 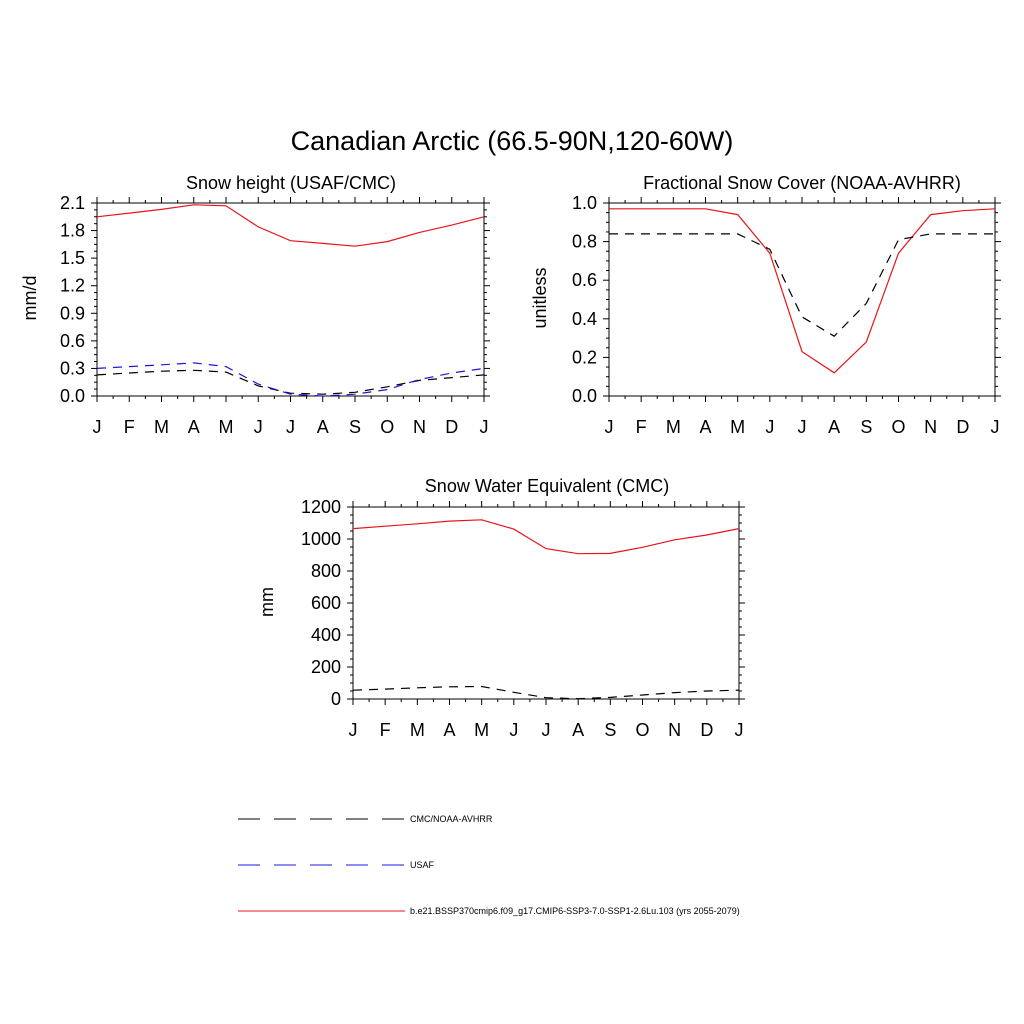 I want to click on panel-title: Snow height (USAF/CMC), so click(x=291, y=183).